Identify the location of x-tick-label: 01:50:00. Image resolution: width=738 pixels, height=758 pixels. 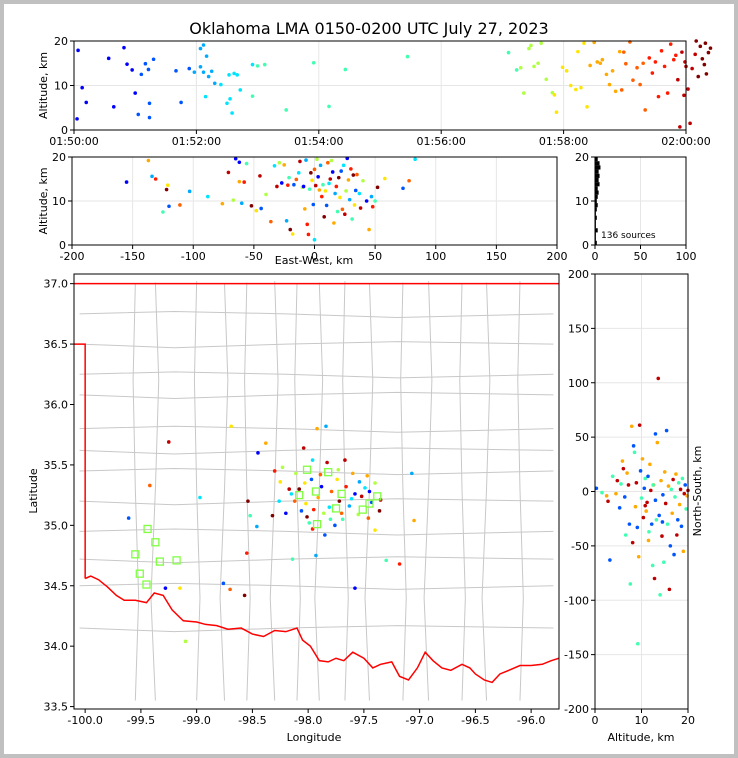
(73, 141).